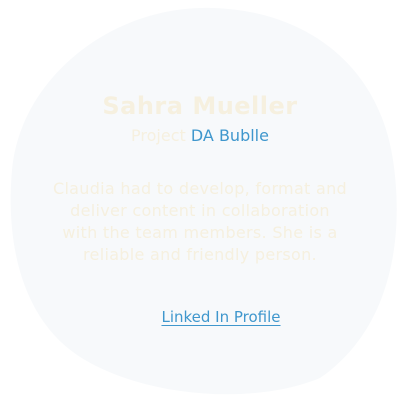 Image resolution: width=400 pixels, height=400 pixels. I want to click on project-name-link: DA Bublle, so click(230, 135).